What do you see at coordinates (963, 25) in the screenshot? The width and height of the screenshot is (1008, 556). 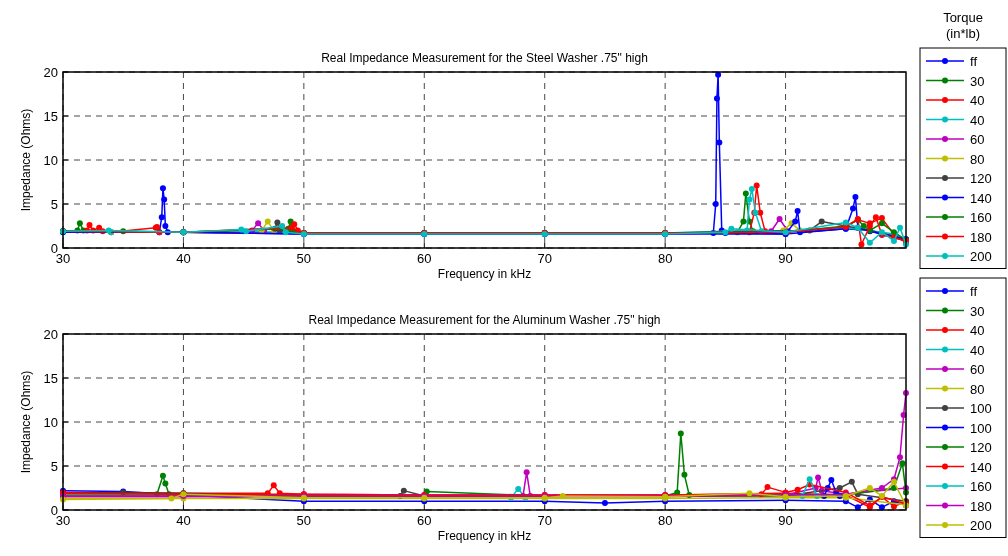 I see `legend-title: Torque (in*lb)` at bounding box center [963, 25].